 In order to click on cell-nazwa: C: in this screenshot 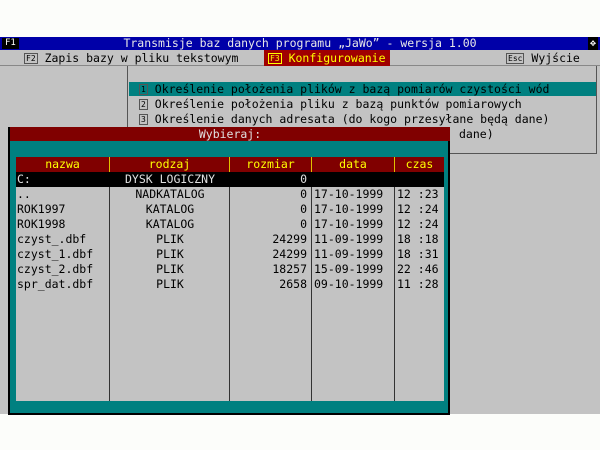, I will do `click(24, 179)`.